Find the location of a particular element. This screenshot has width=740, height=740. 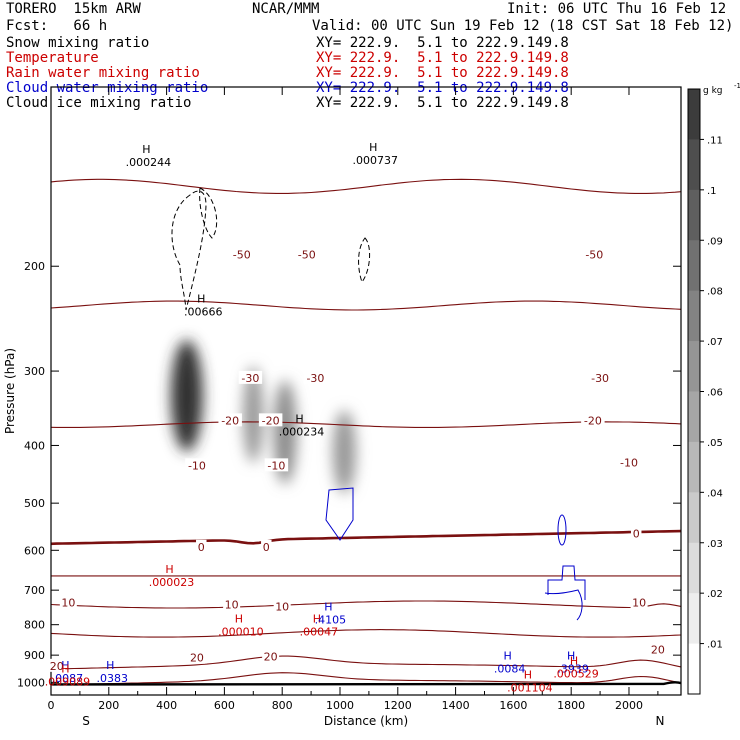

x-tick-label: 1400 is located at coordinates (456, 705).